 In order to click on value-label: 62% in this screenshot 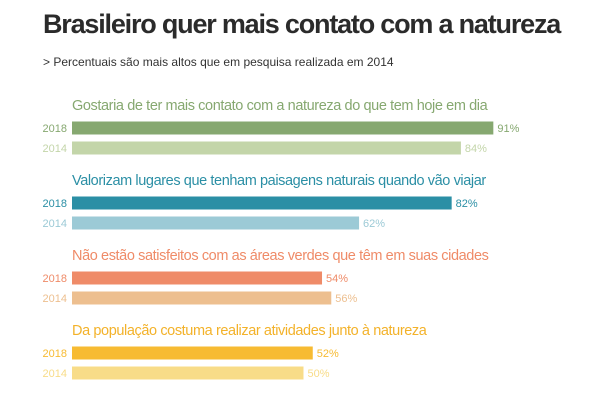, I will do `click(374, 224)`.